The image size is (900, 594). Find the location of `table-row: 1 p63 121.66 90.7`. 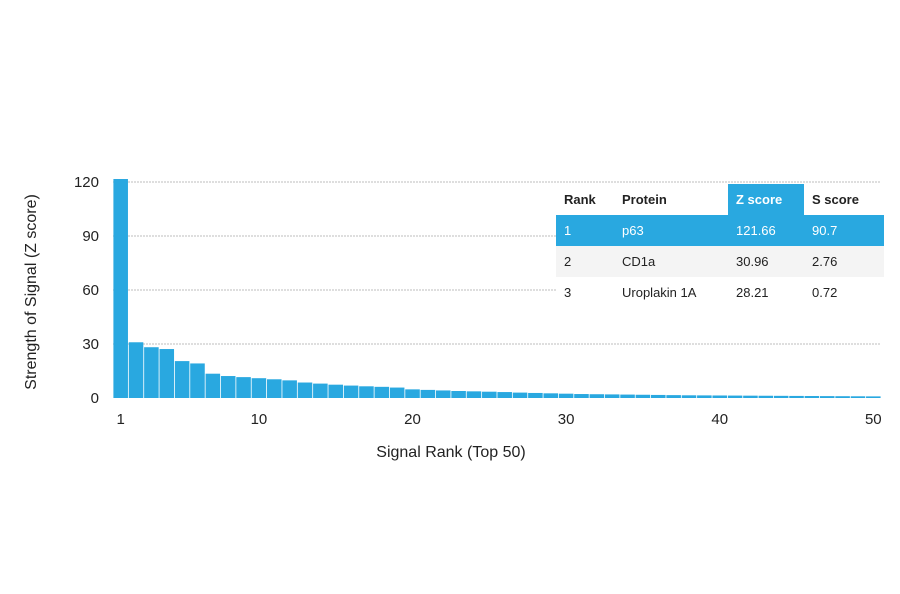

table-row: 1 p63 121.66 90.7 is located at coordinates (720, 230).